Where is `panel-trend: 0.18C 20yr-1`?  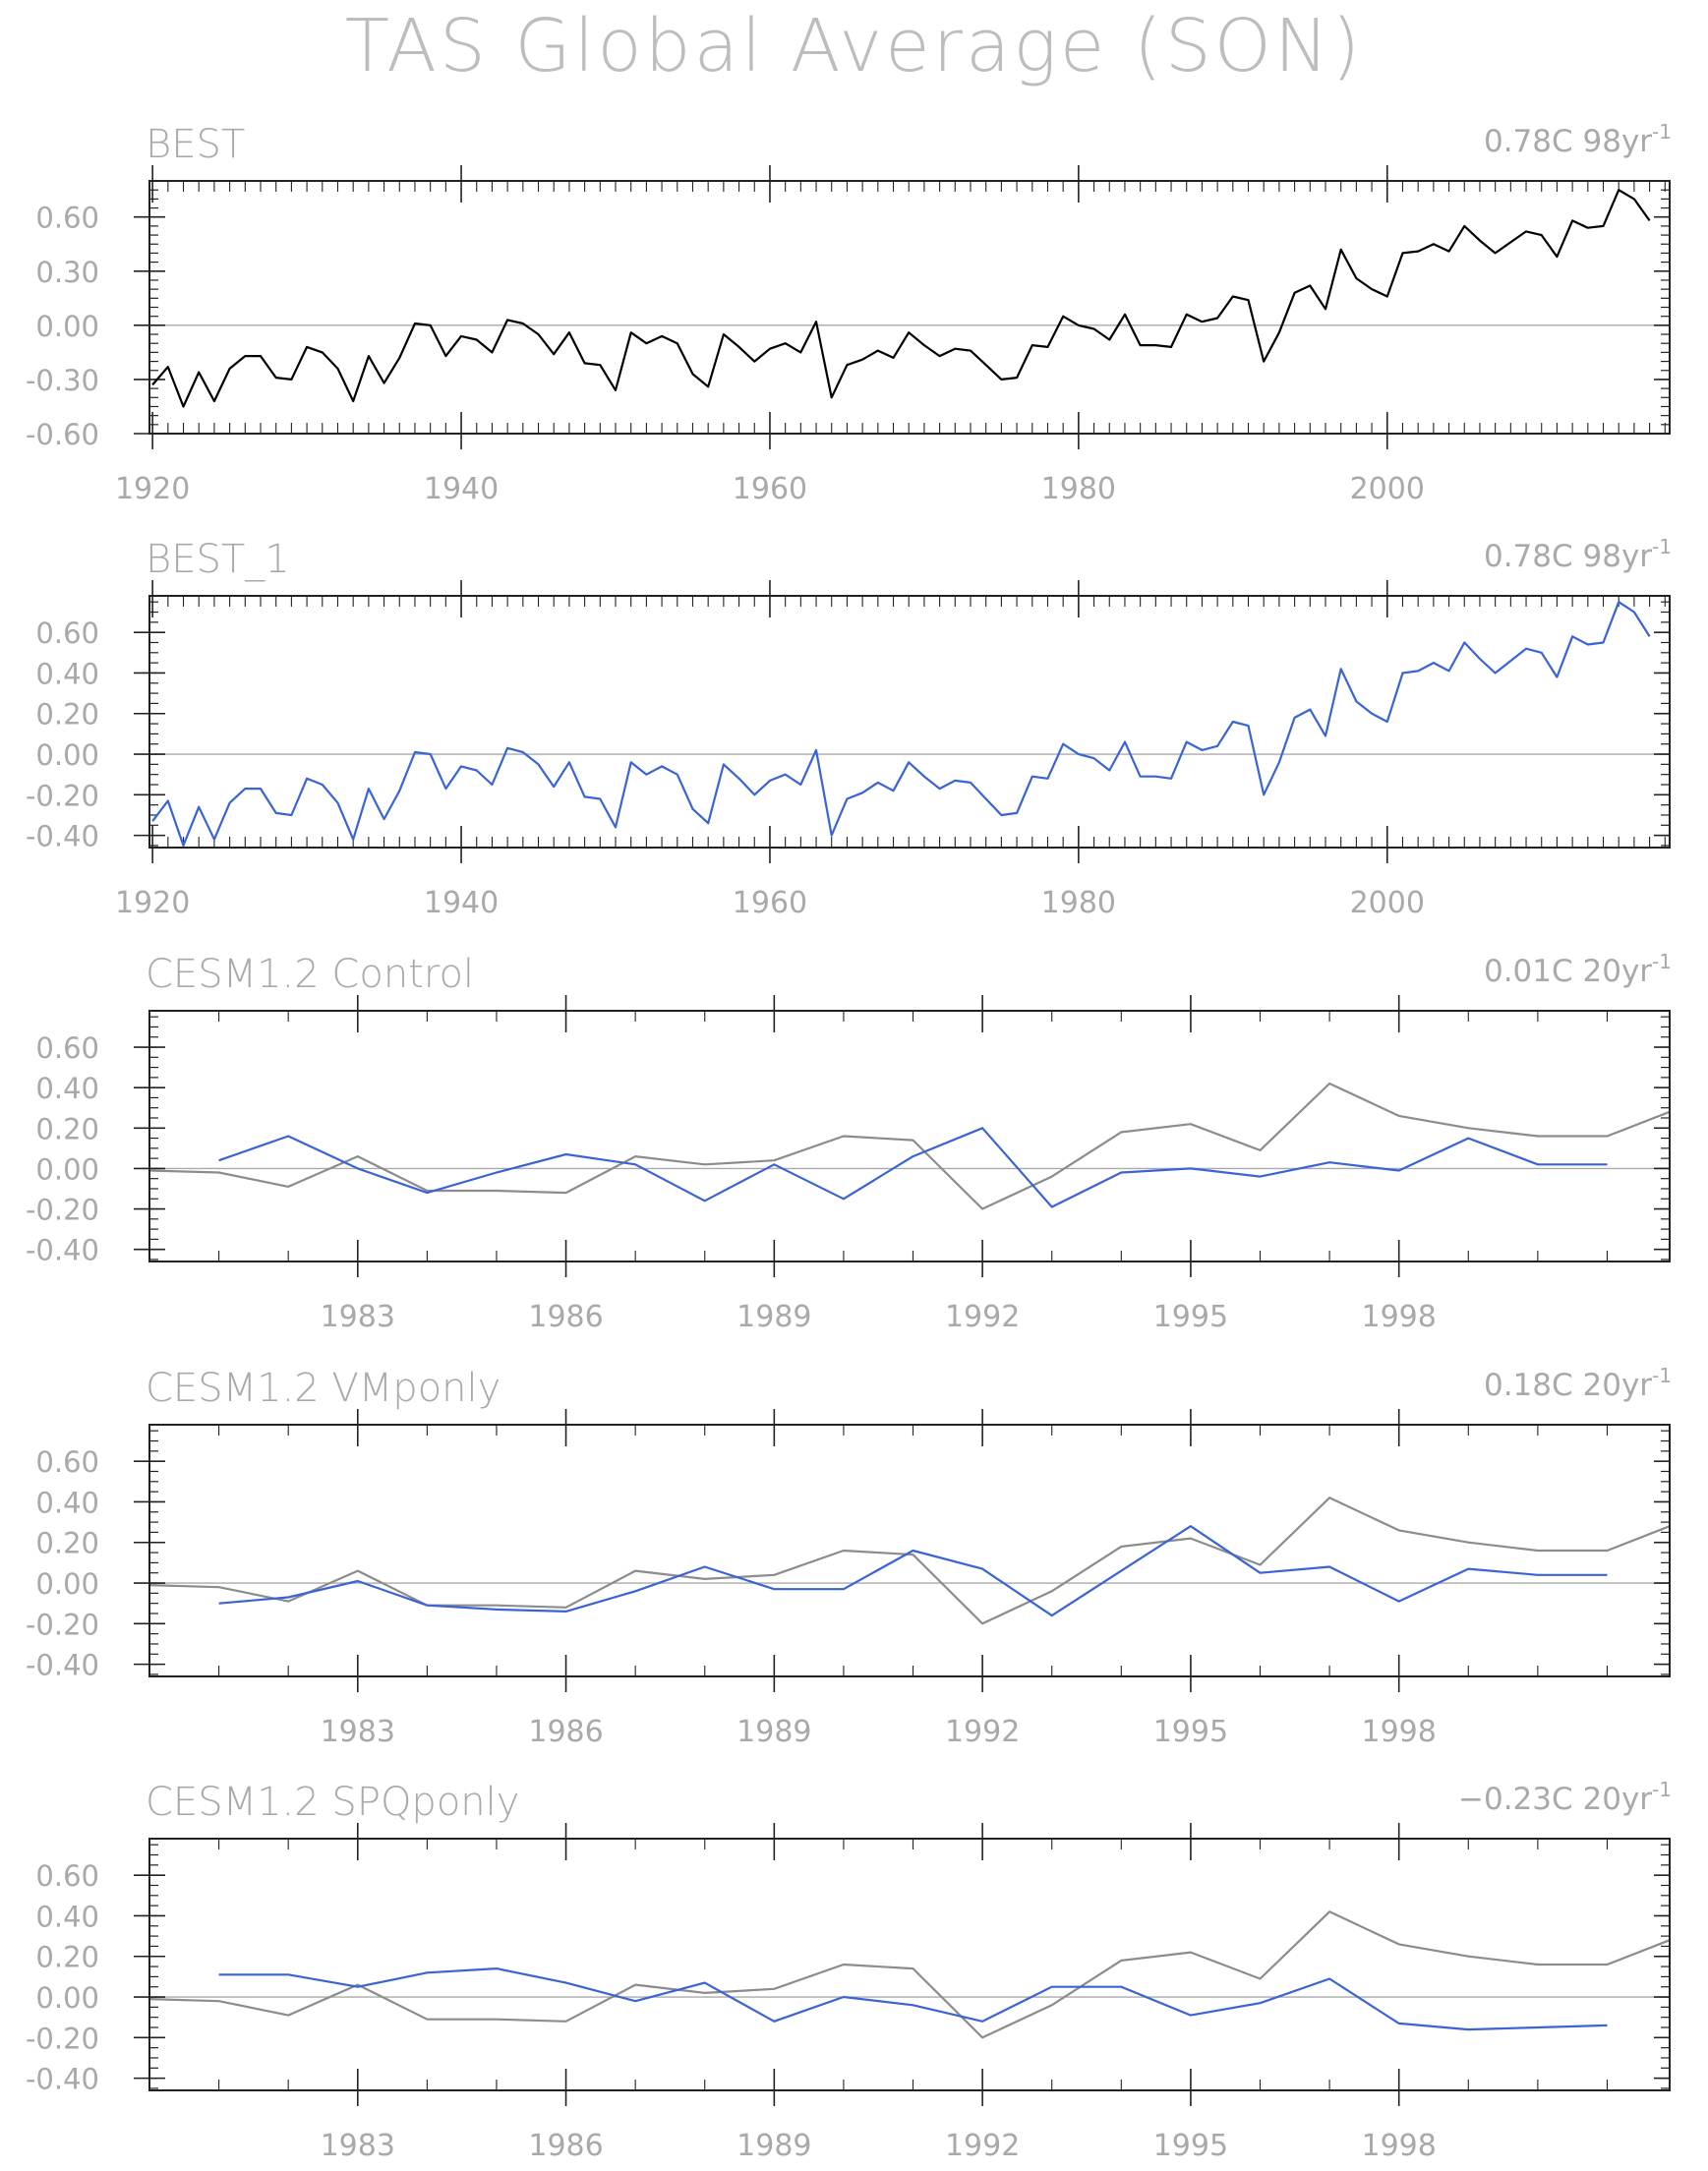
panel-trend: 0.18C 20yr-1 is located at coordinates (1578, 1383).